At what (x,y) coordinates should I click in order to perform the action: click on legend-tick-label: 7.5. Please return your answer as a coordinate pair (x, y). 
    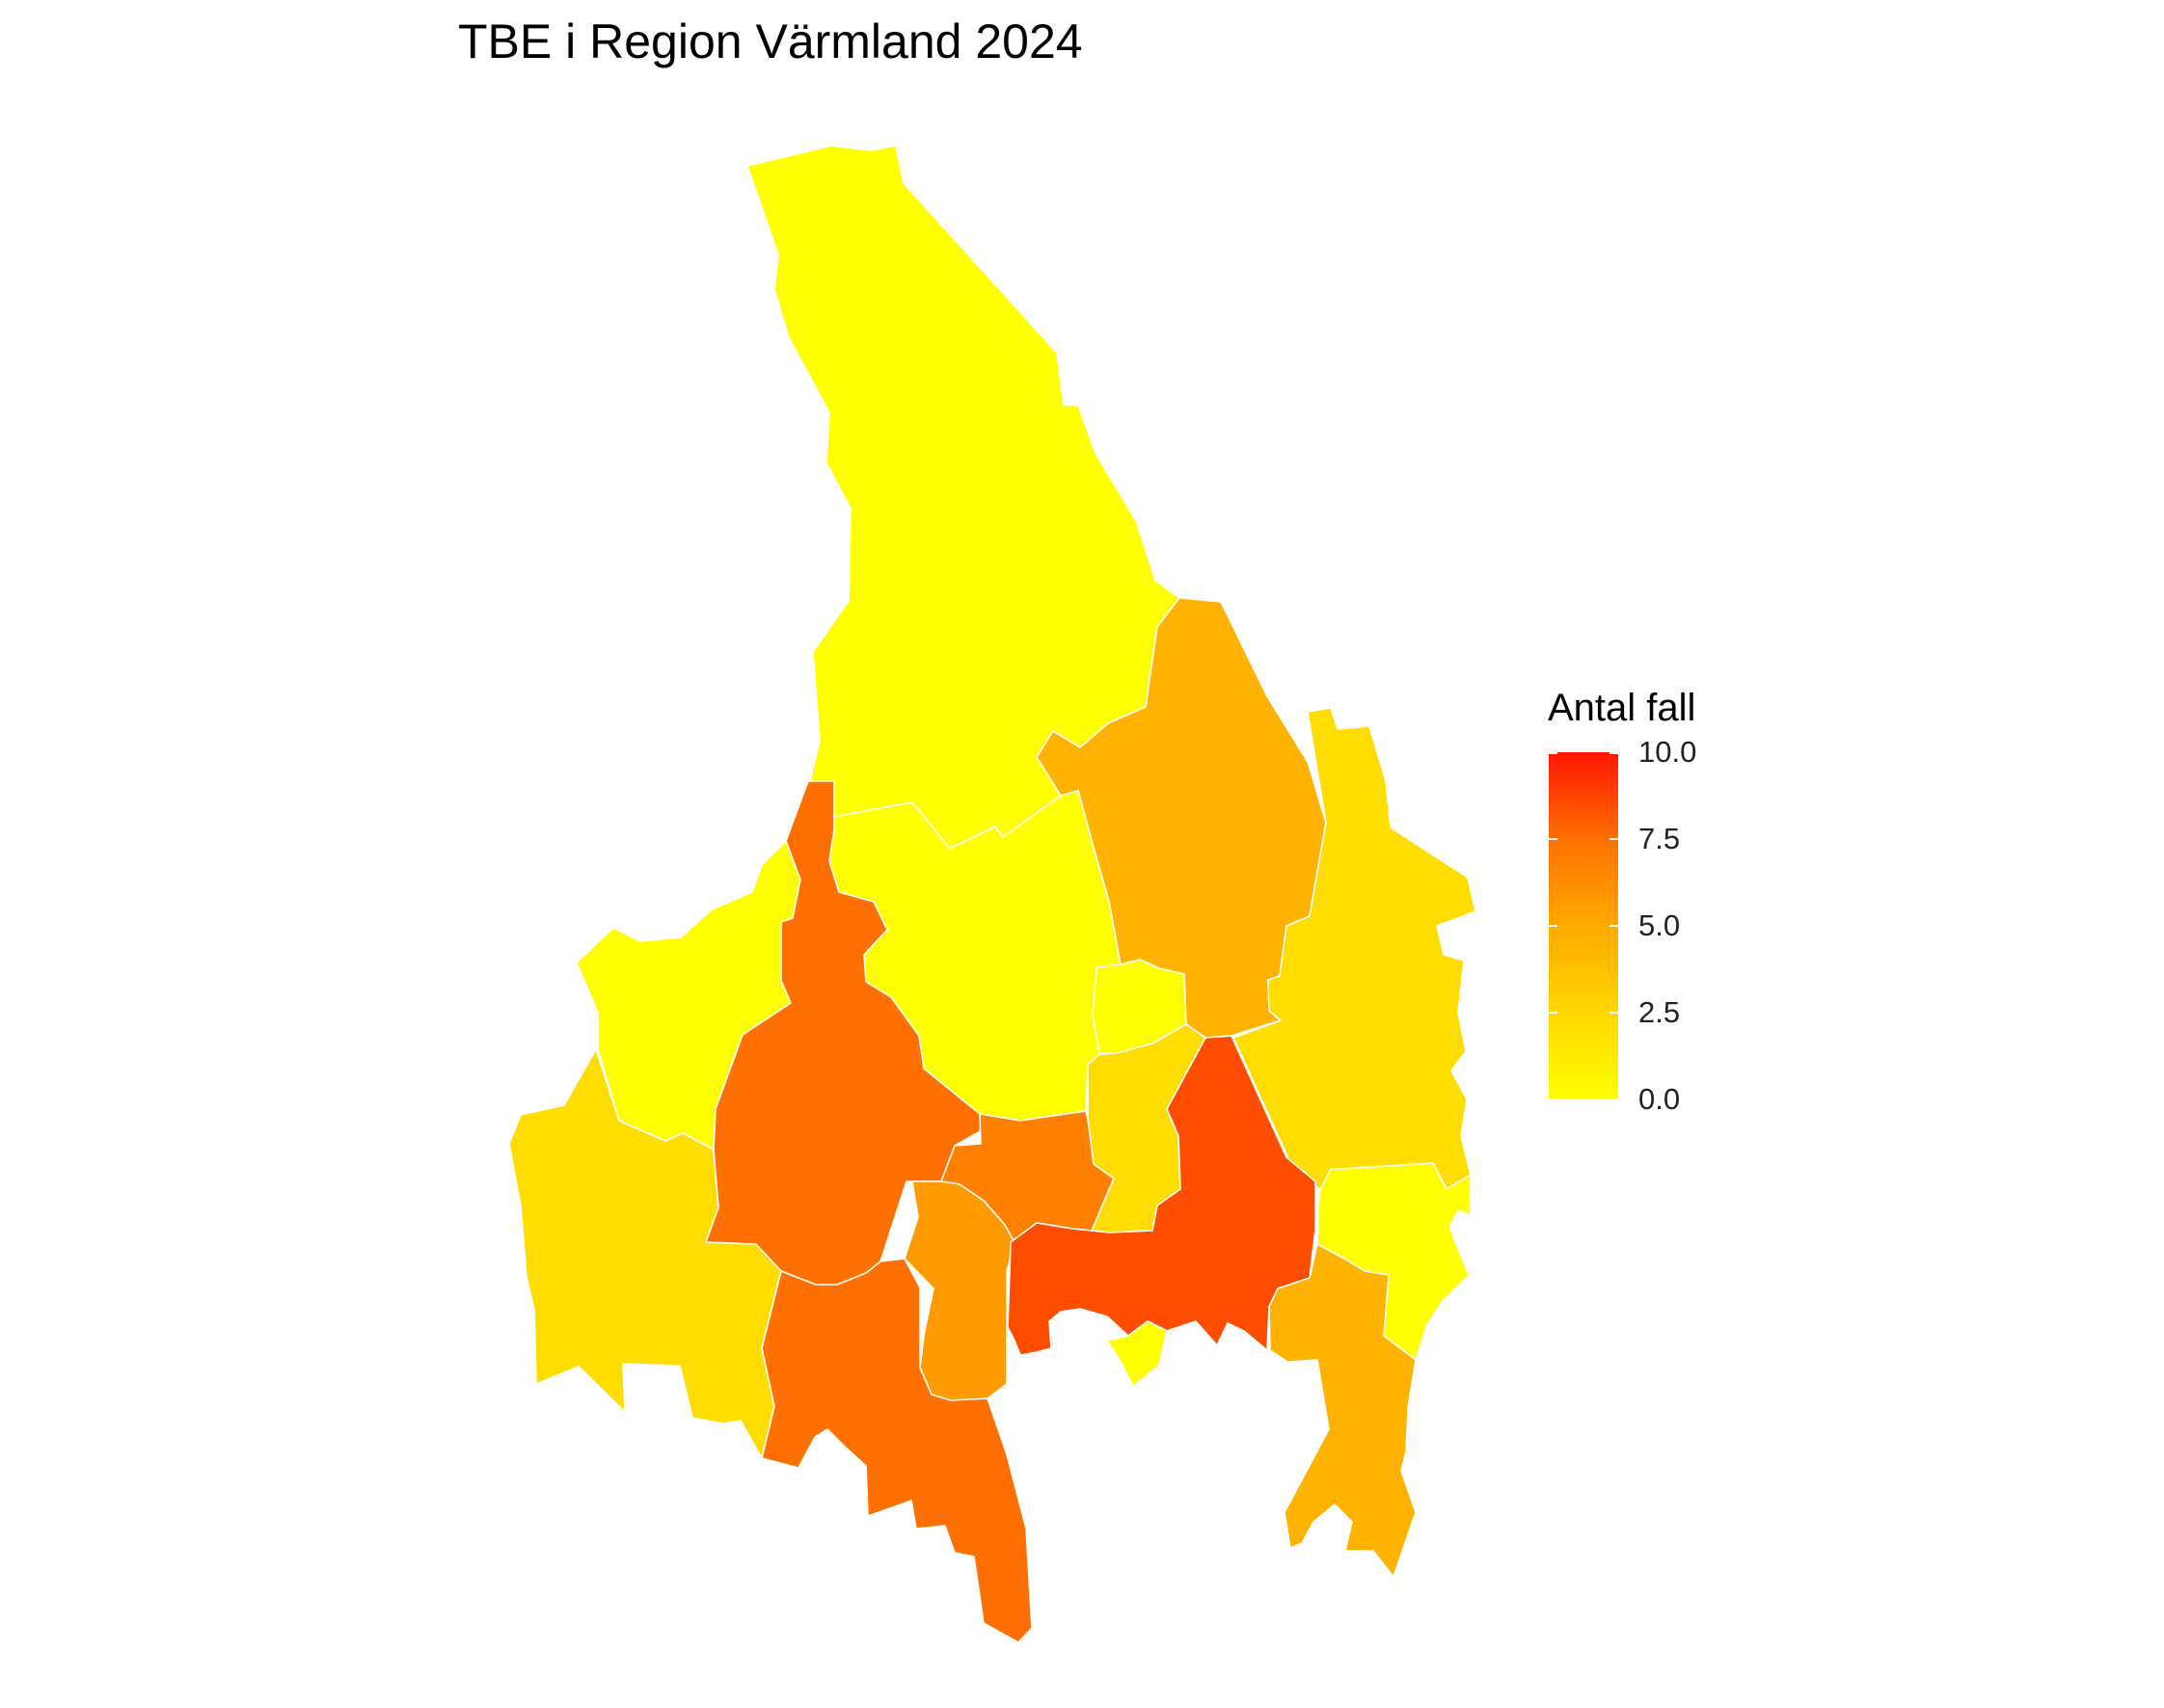
    Looking at the image, I should click on (1659, 838).